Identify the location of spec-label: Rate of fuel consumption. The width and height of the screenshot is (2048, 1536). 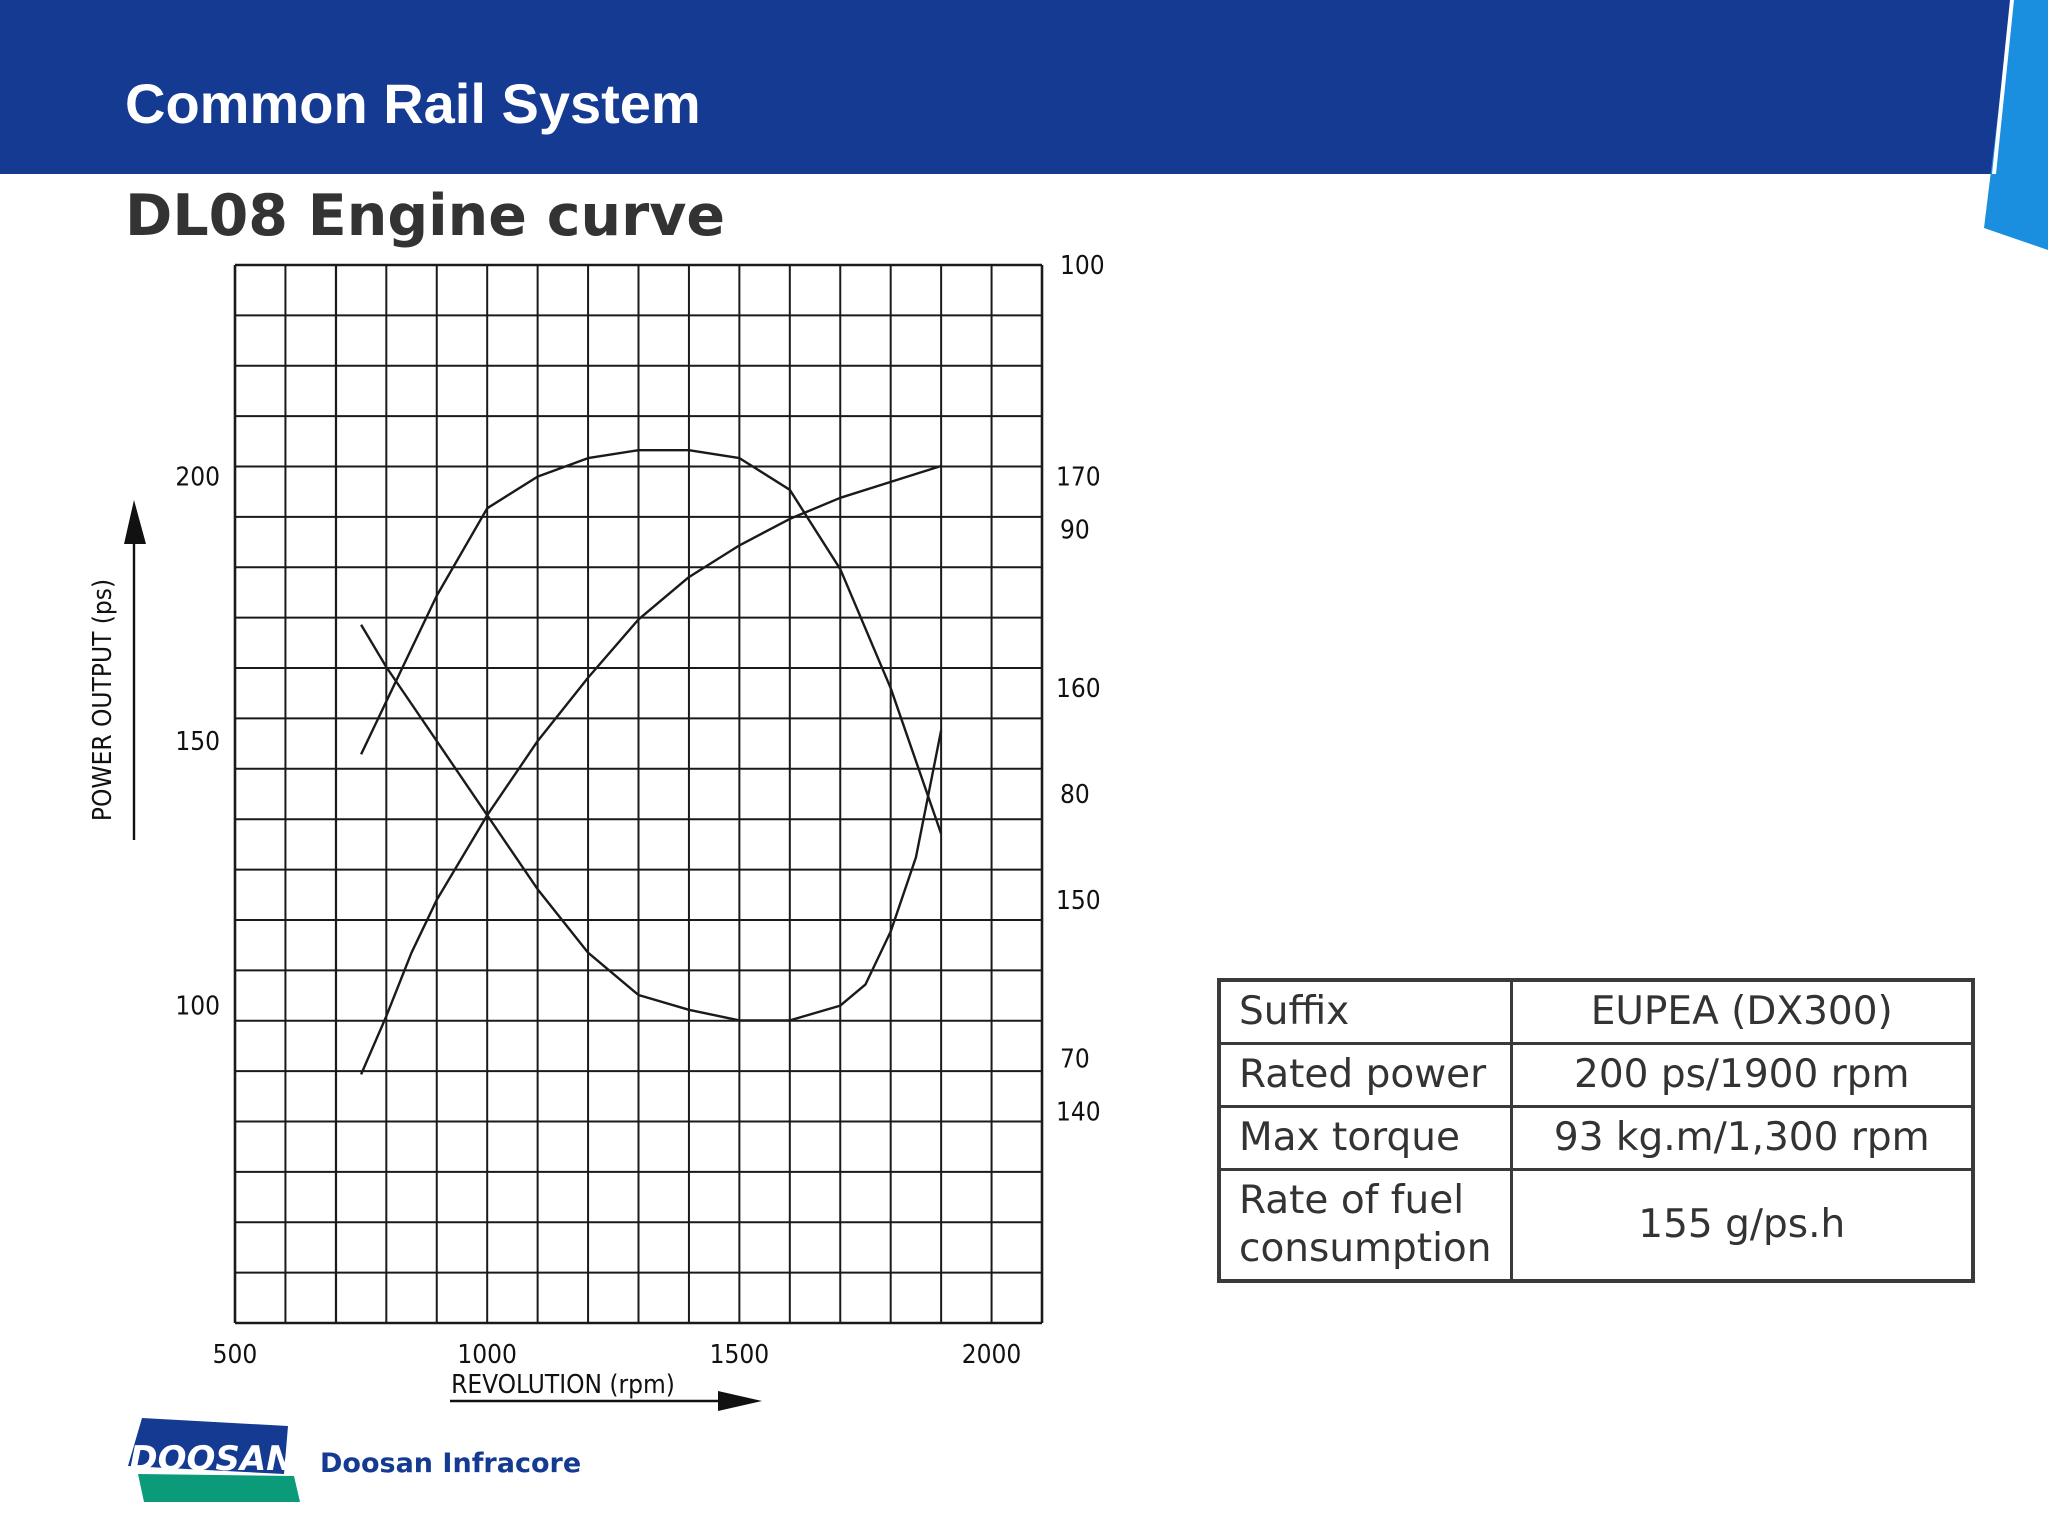
(1365, 1225).